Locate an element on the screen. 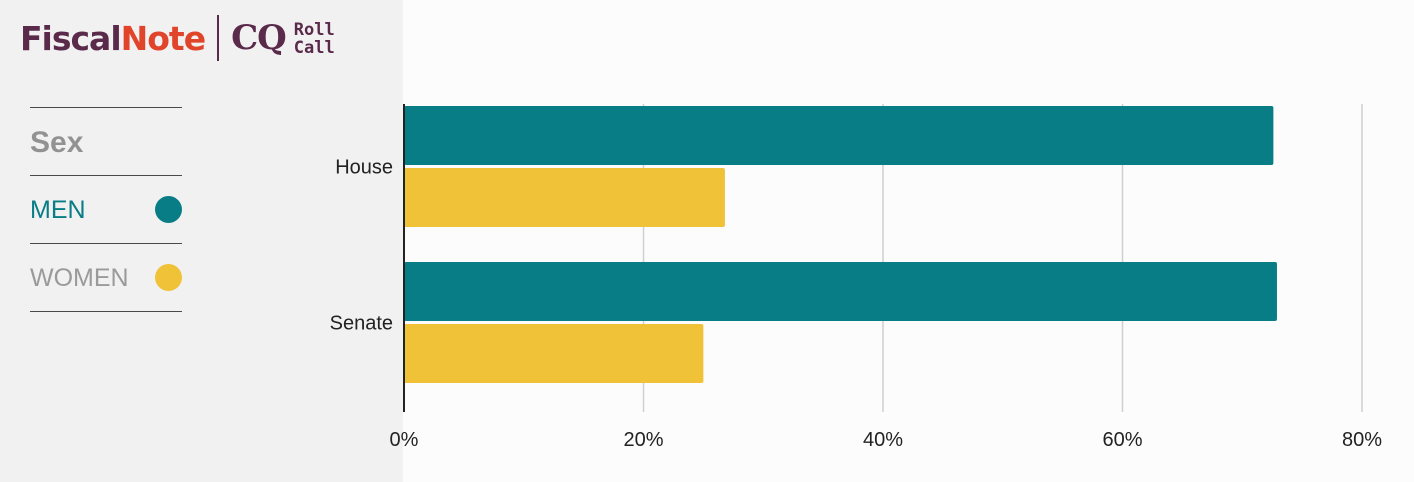  brand-logo: Fiscal Note CQ Roll Call is located at coordinates (177, 38).